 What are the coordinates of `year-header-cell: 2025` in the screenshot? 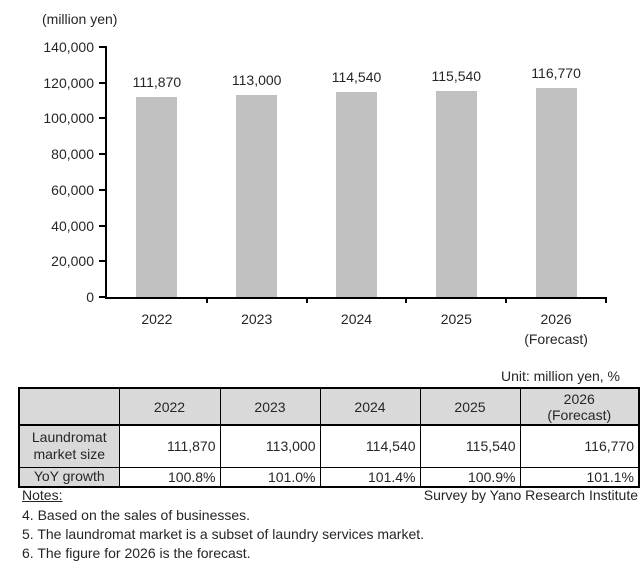 It's located at (470, 406).